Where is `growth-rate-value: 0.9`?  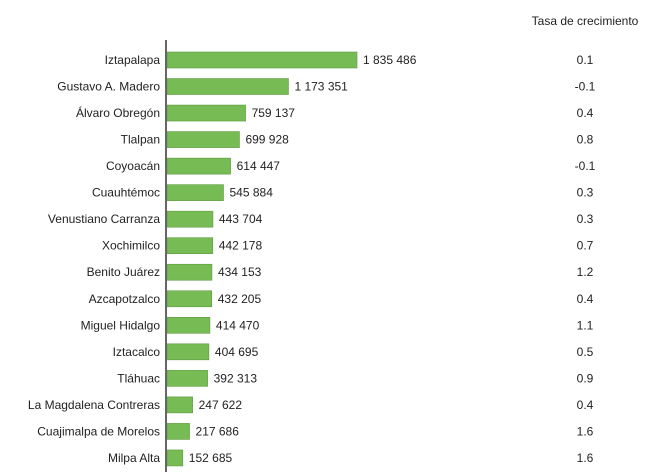
growth-rate-value: 0.9 is located at coordinates (585, 378).